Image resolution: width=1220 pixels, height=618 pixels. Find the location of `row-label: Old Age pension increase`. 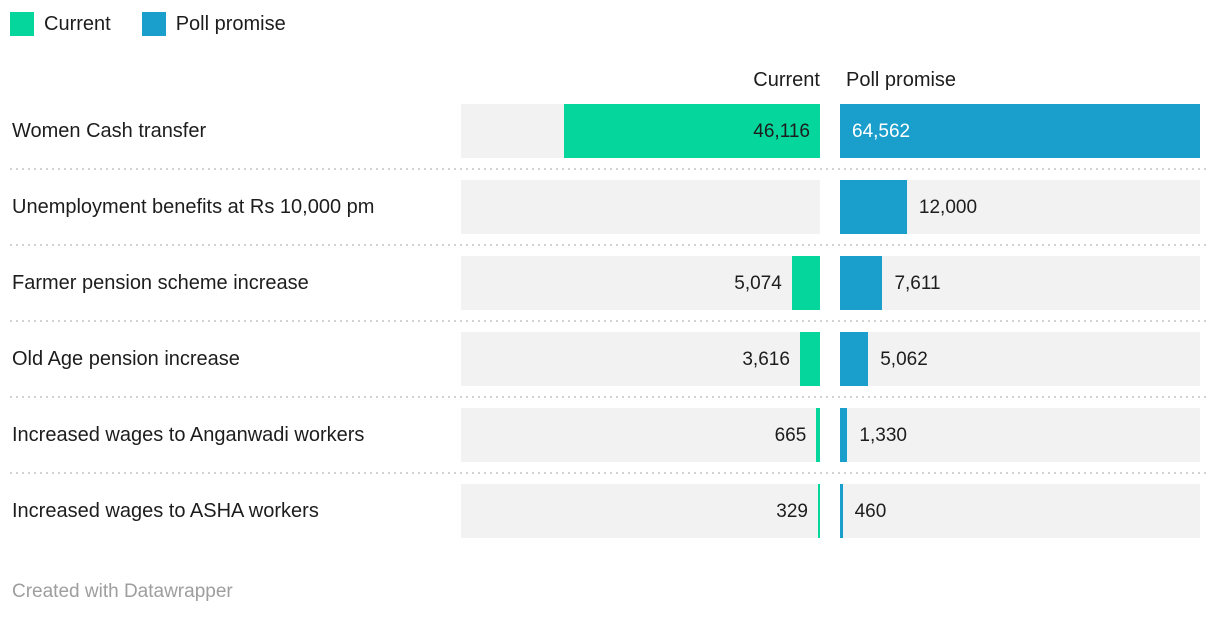

row-label: Old Age pension increase is located at coordinates (126, 358).